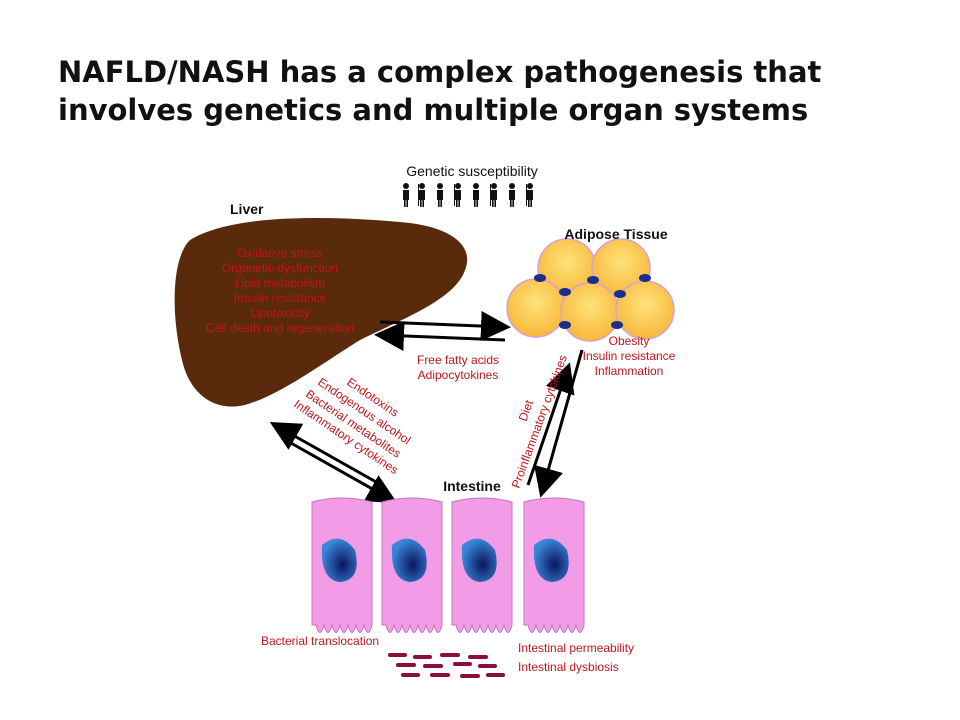  What do you see at coordinates (448, 565) in the screenshot?
I see `intestine-cells` at bounding box center [448, 565].